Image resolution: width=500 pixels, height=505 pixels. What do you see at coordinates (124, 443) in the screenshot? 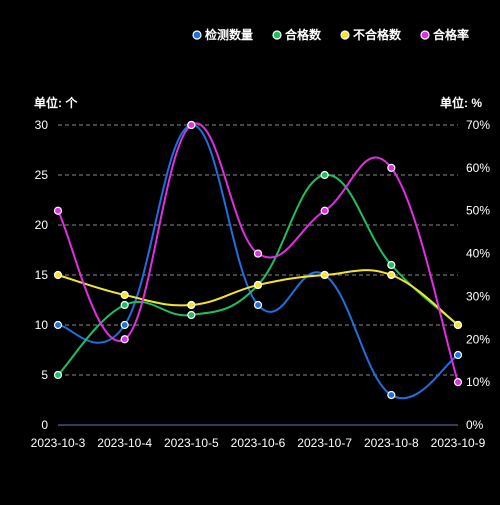
I see `x-axis-tick-label: 2023-10-4` at bounding box center [124, 443].